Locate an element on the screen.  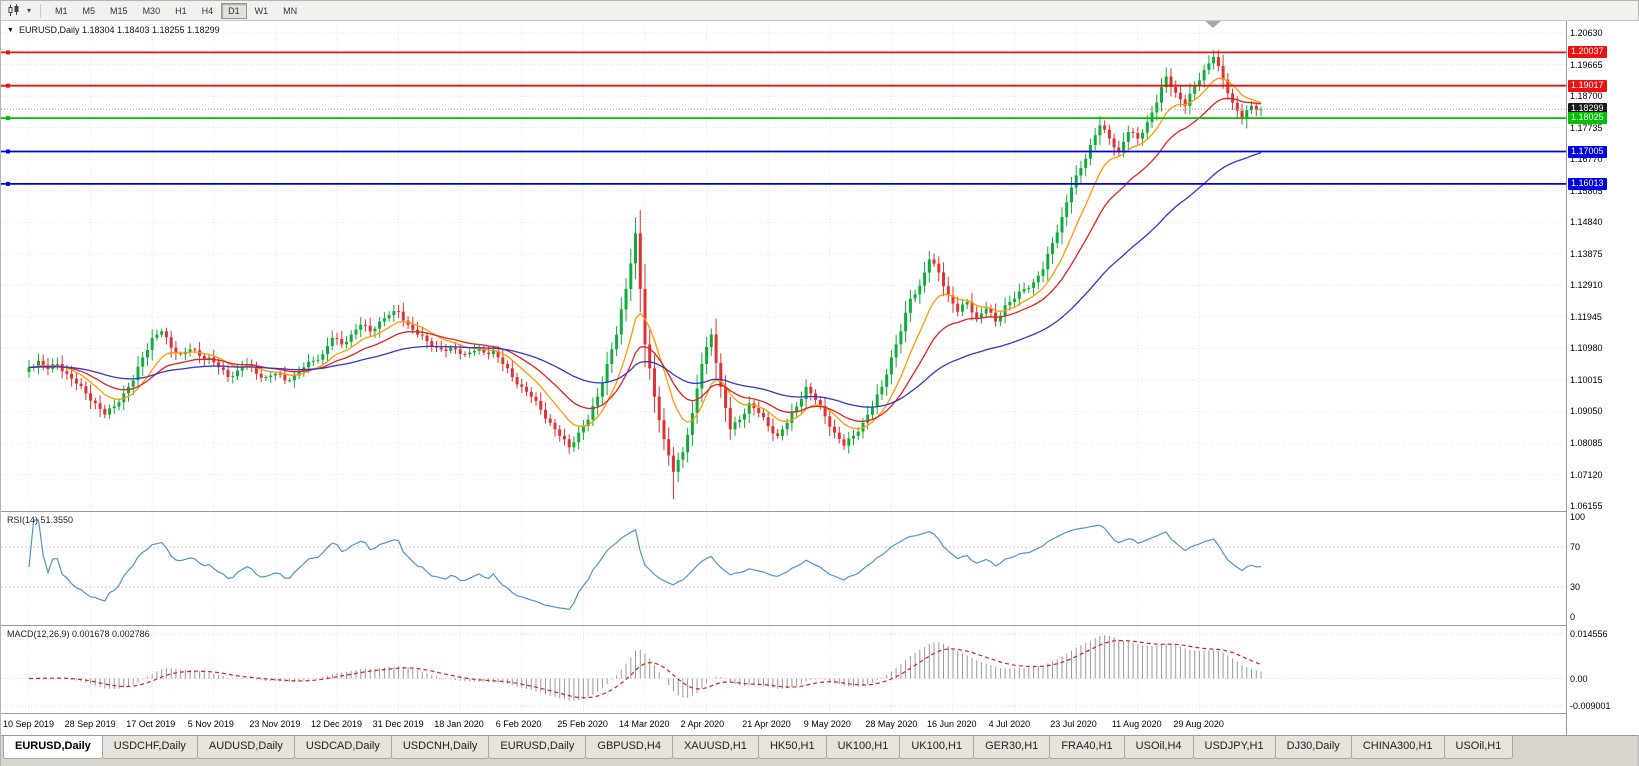
time-label: 28 May 2020 is located at coordinates (891, 724).